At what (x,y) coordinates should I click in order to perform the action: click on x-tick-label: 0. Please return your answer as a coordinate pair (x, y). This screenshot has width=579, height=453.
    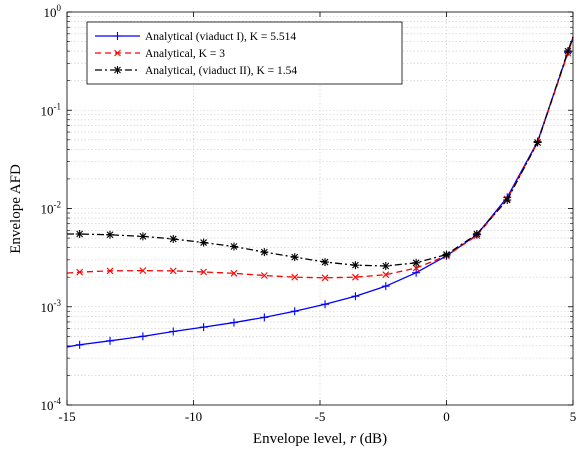
    Looking at the image, I should click on (446, 416).